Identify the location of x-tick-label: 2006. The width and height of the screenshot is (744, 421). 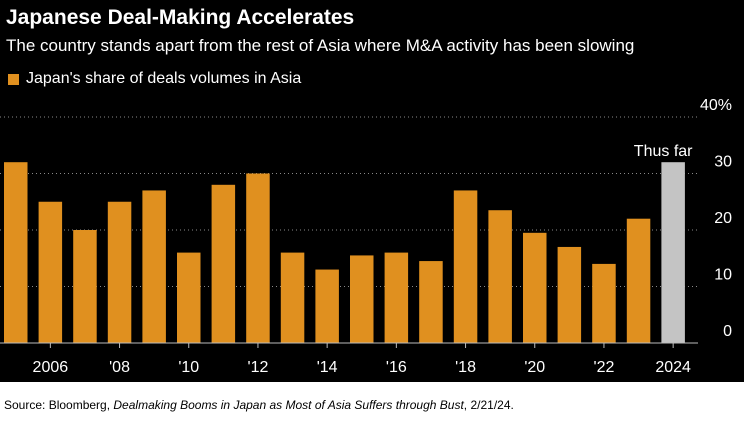
(51, 367).